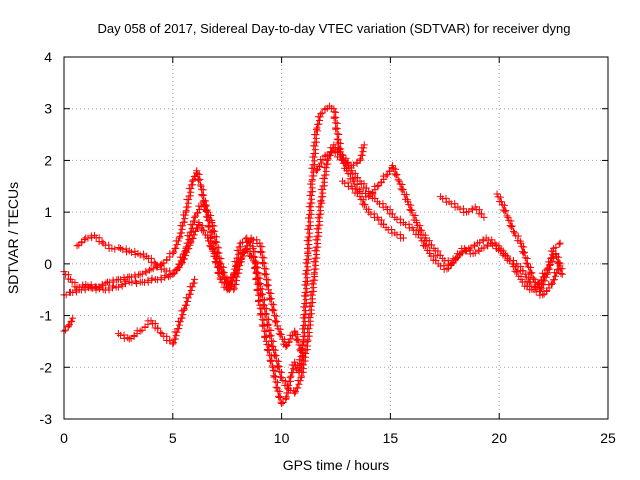  Describe the element at coordinates (46, 367) in the screenshot. I see `y-tick-label: -2` at that location.